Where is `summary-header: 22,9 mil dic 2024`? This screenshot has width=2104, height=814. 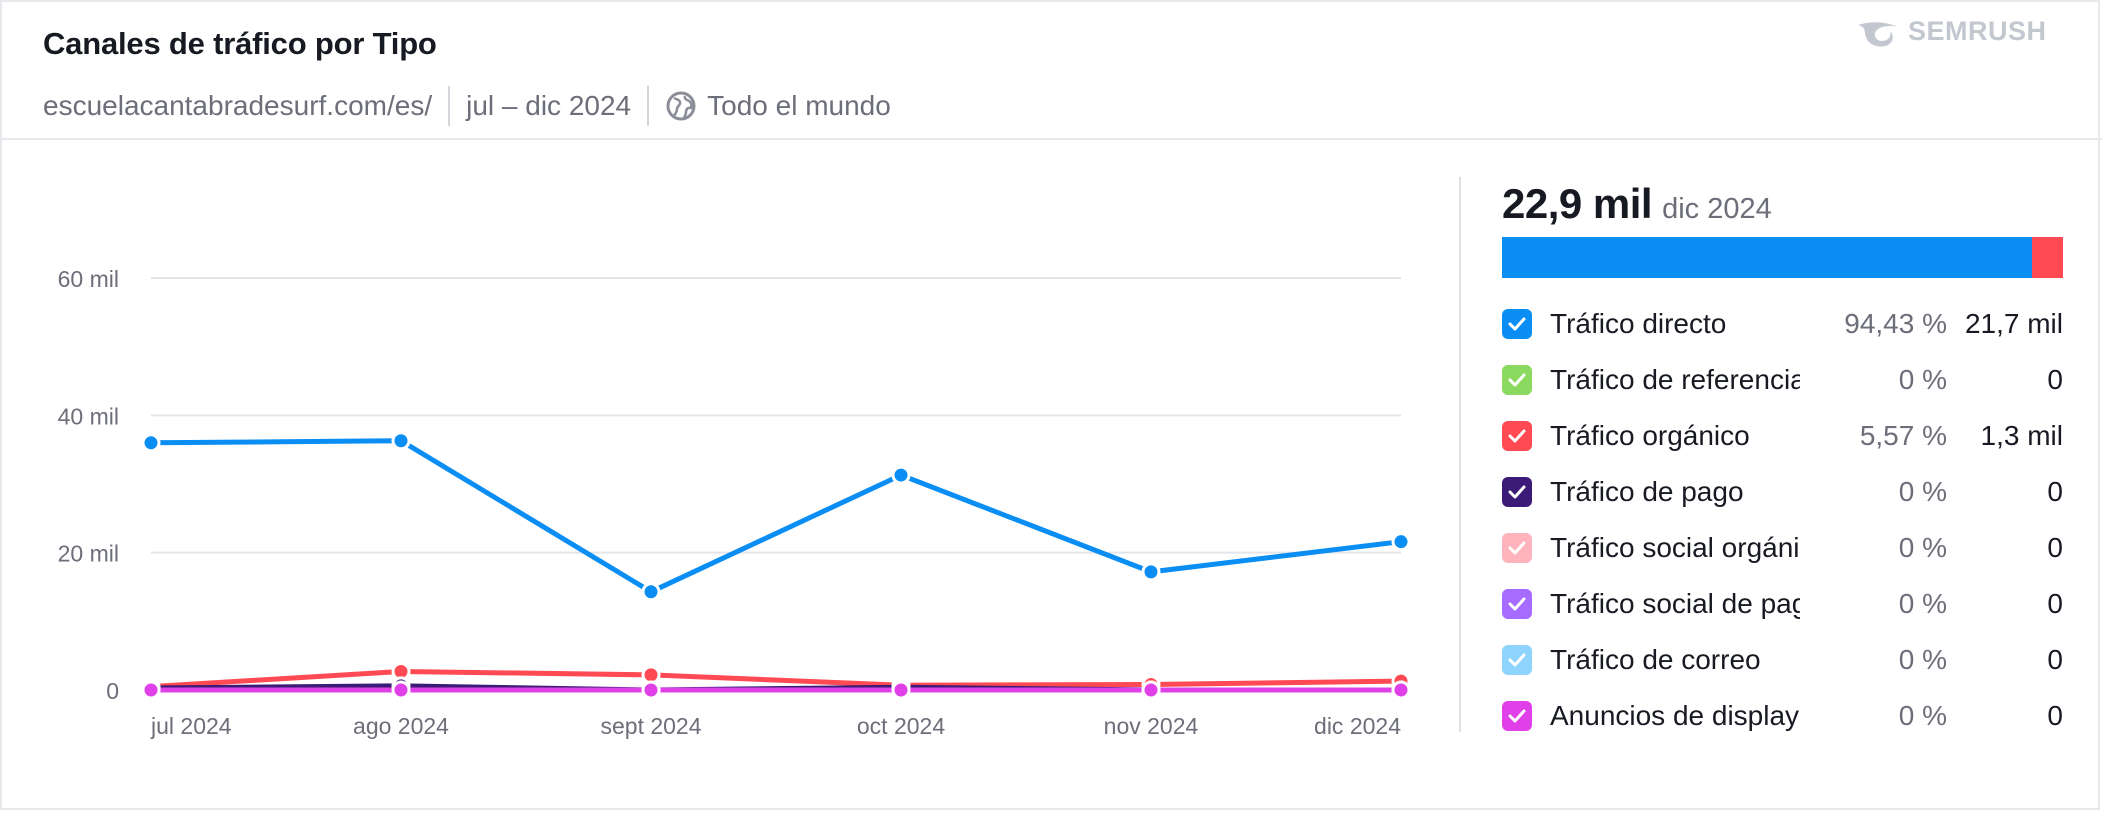
summary-header: 22,9 mil dic 2024 is located at coordinates (1637, 204).